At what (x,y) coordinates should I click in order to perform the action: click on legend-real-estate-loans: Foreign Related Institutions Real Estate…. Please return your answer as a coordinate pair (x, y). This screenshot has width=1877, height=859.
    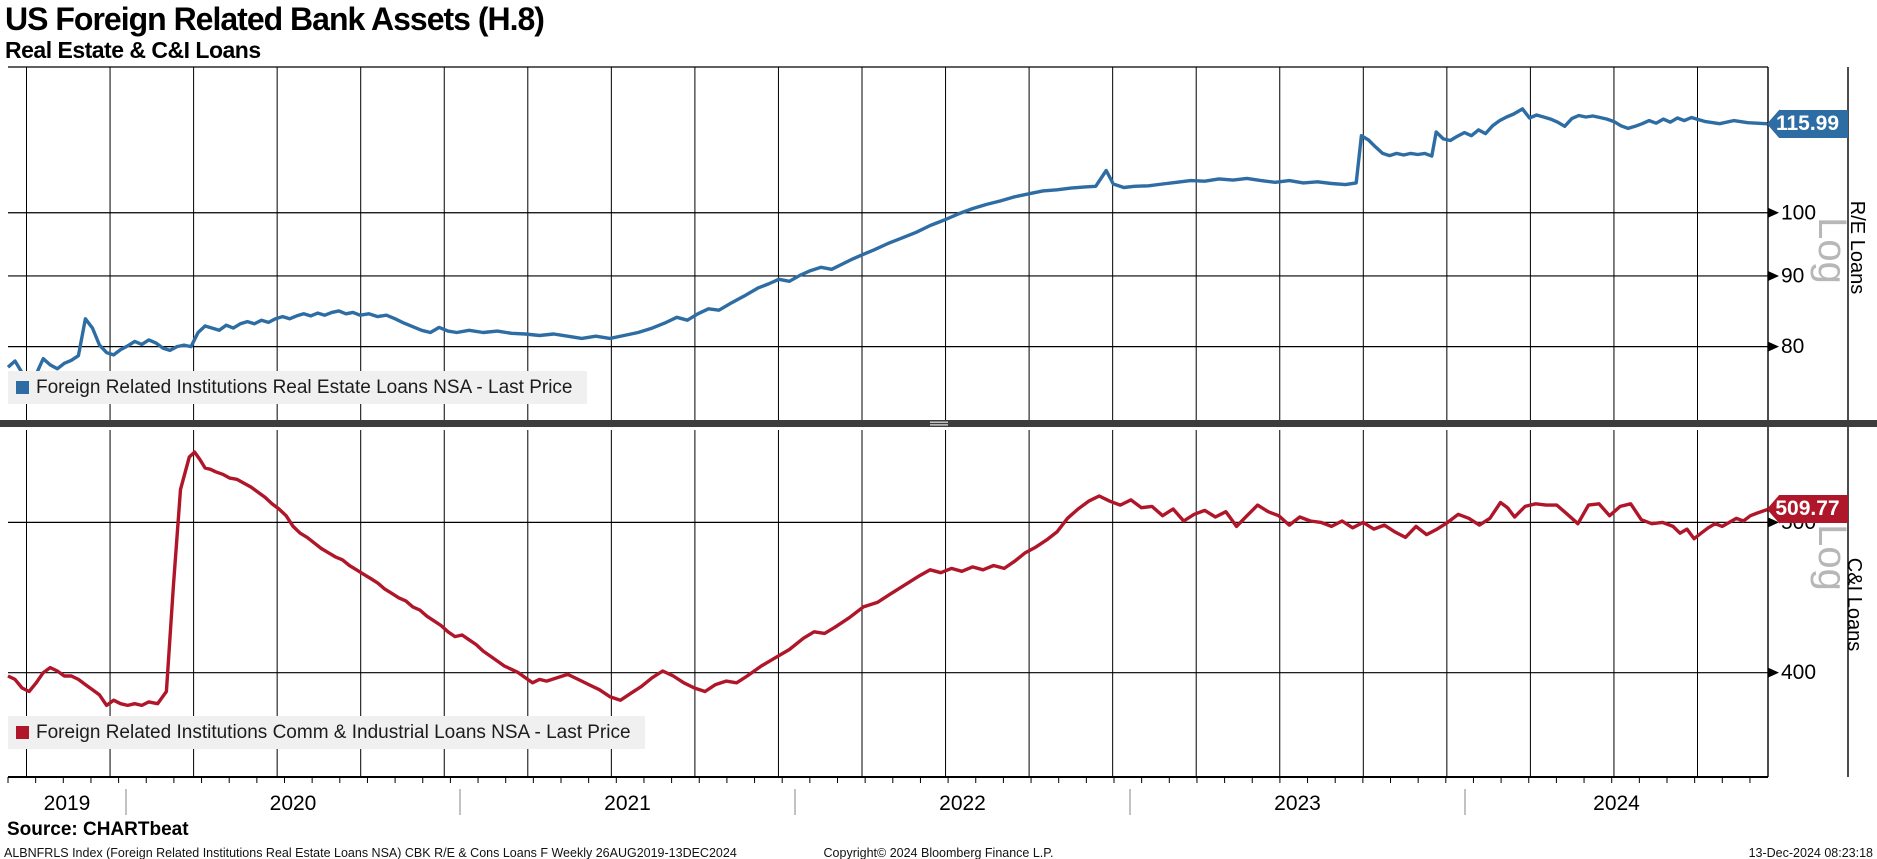
    Looking at the image, I should click on (297, 387).